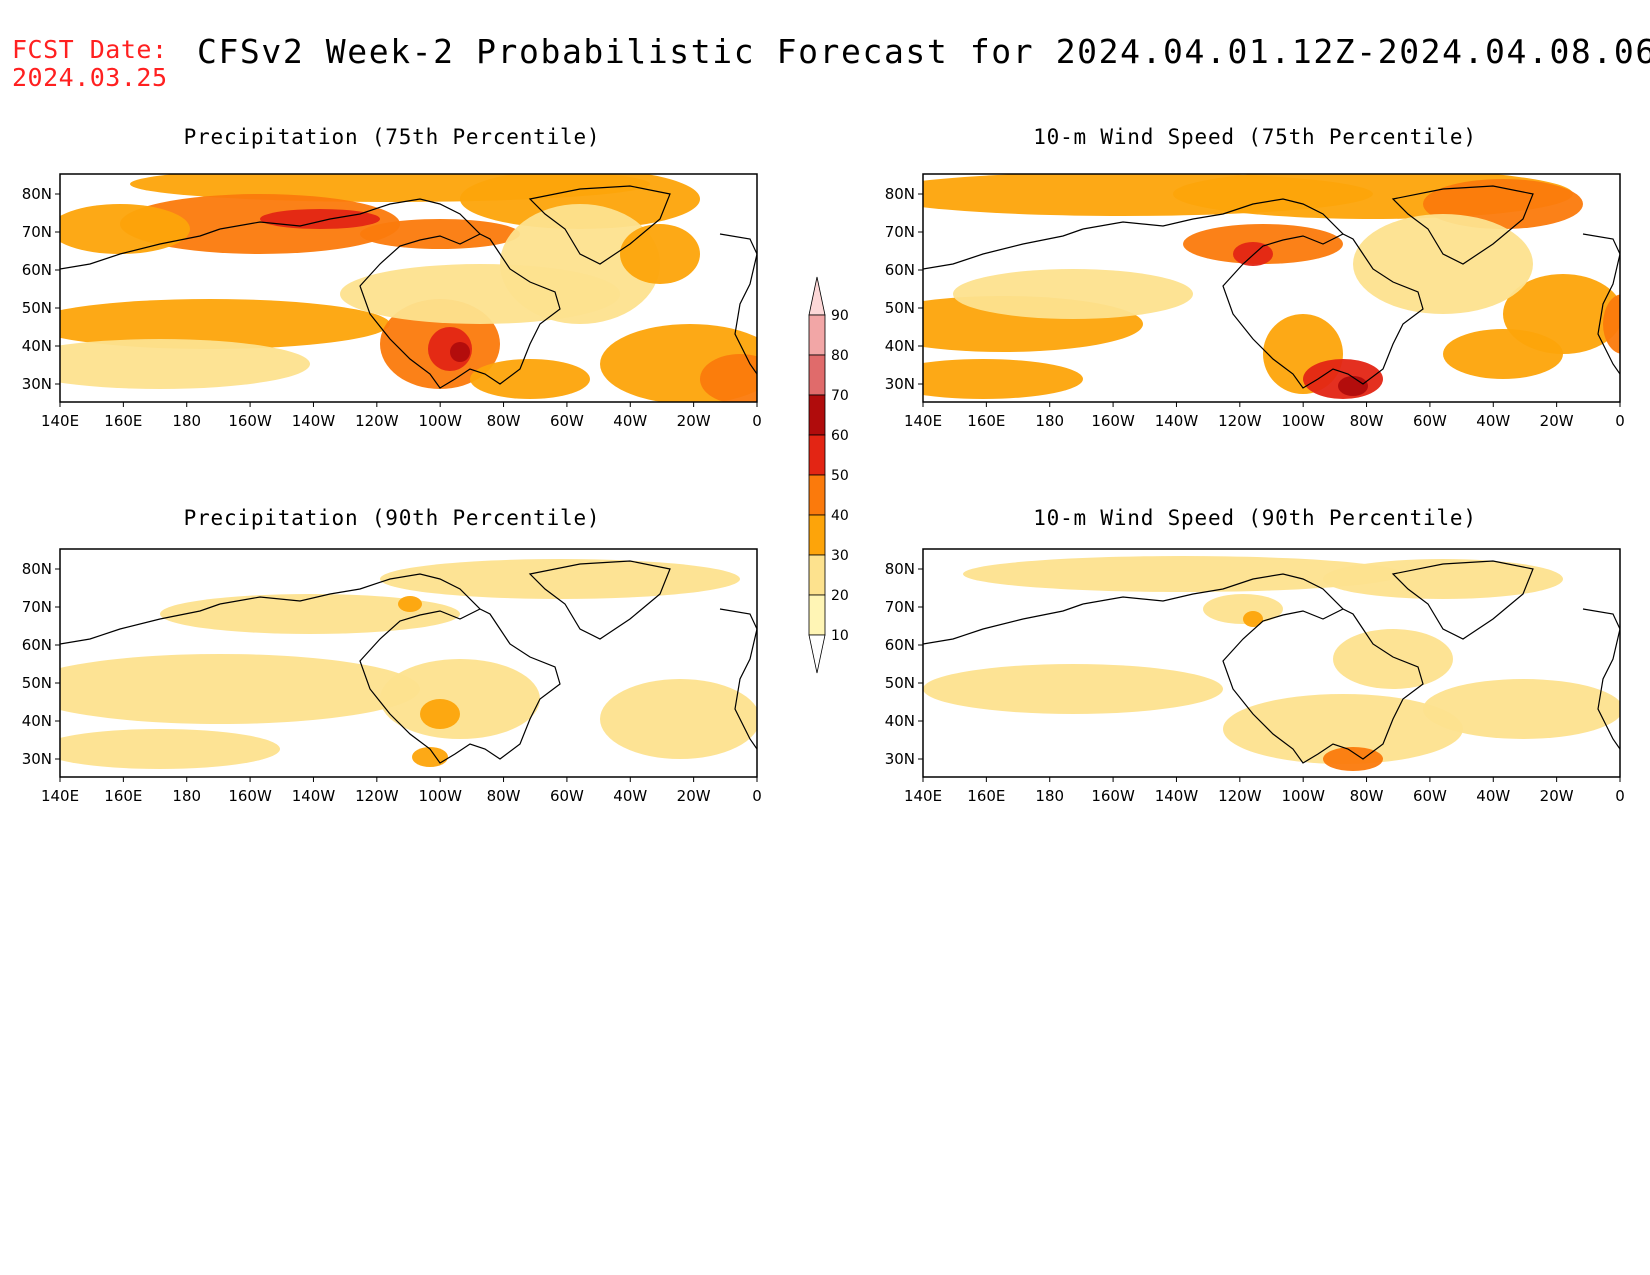 This screenshot has width=1650, height=1275. What do you see at coordinates (840, 476) in the screenshot?
I see `colorbar-label: 50` at bounding box center [840, 476].